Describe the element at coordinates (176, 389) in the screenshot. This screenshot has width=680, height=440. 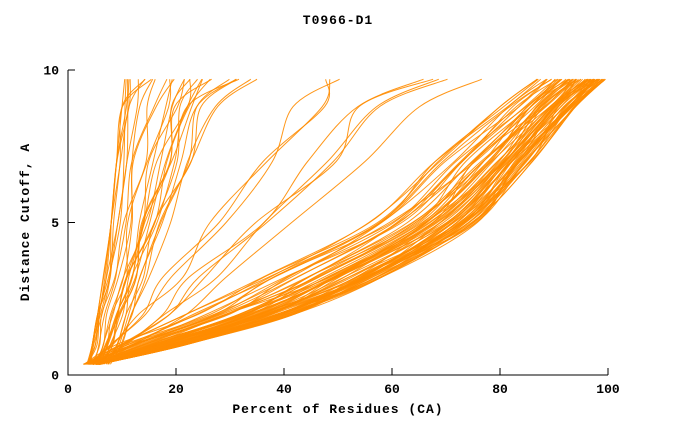
I see `x-tick-label: 20` at that location.